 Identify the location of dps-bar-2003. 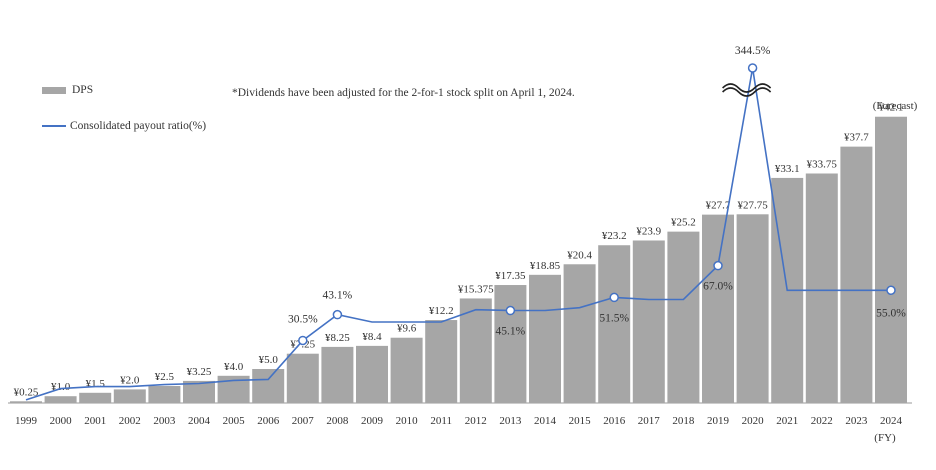
(164, 394).